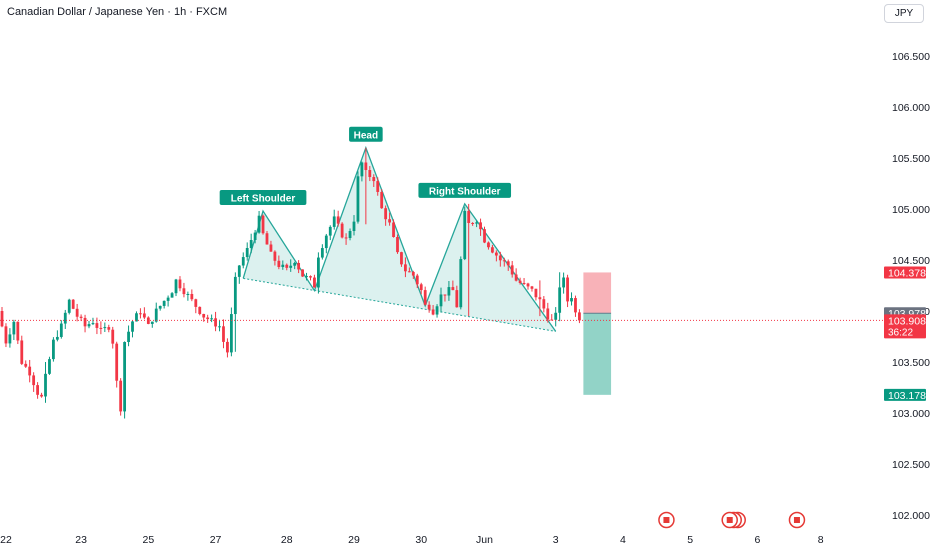  What do you see at coordinates (597, 354) in the screenshot?
I see `take-profit-zone` at bounding box center [597, 354].